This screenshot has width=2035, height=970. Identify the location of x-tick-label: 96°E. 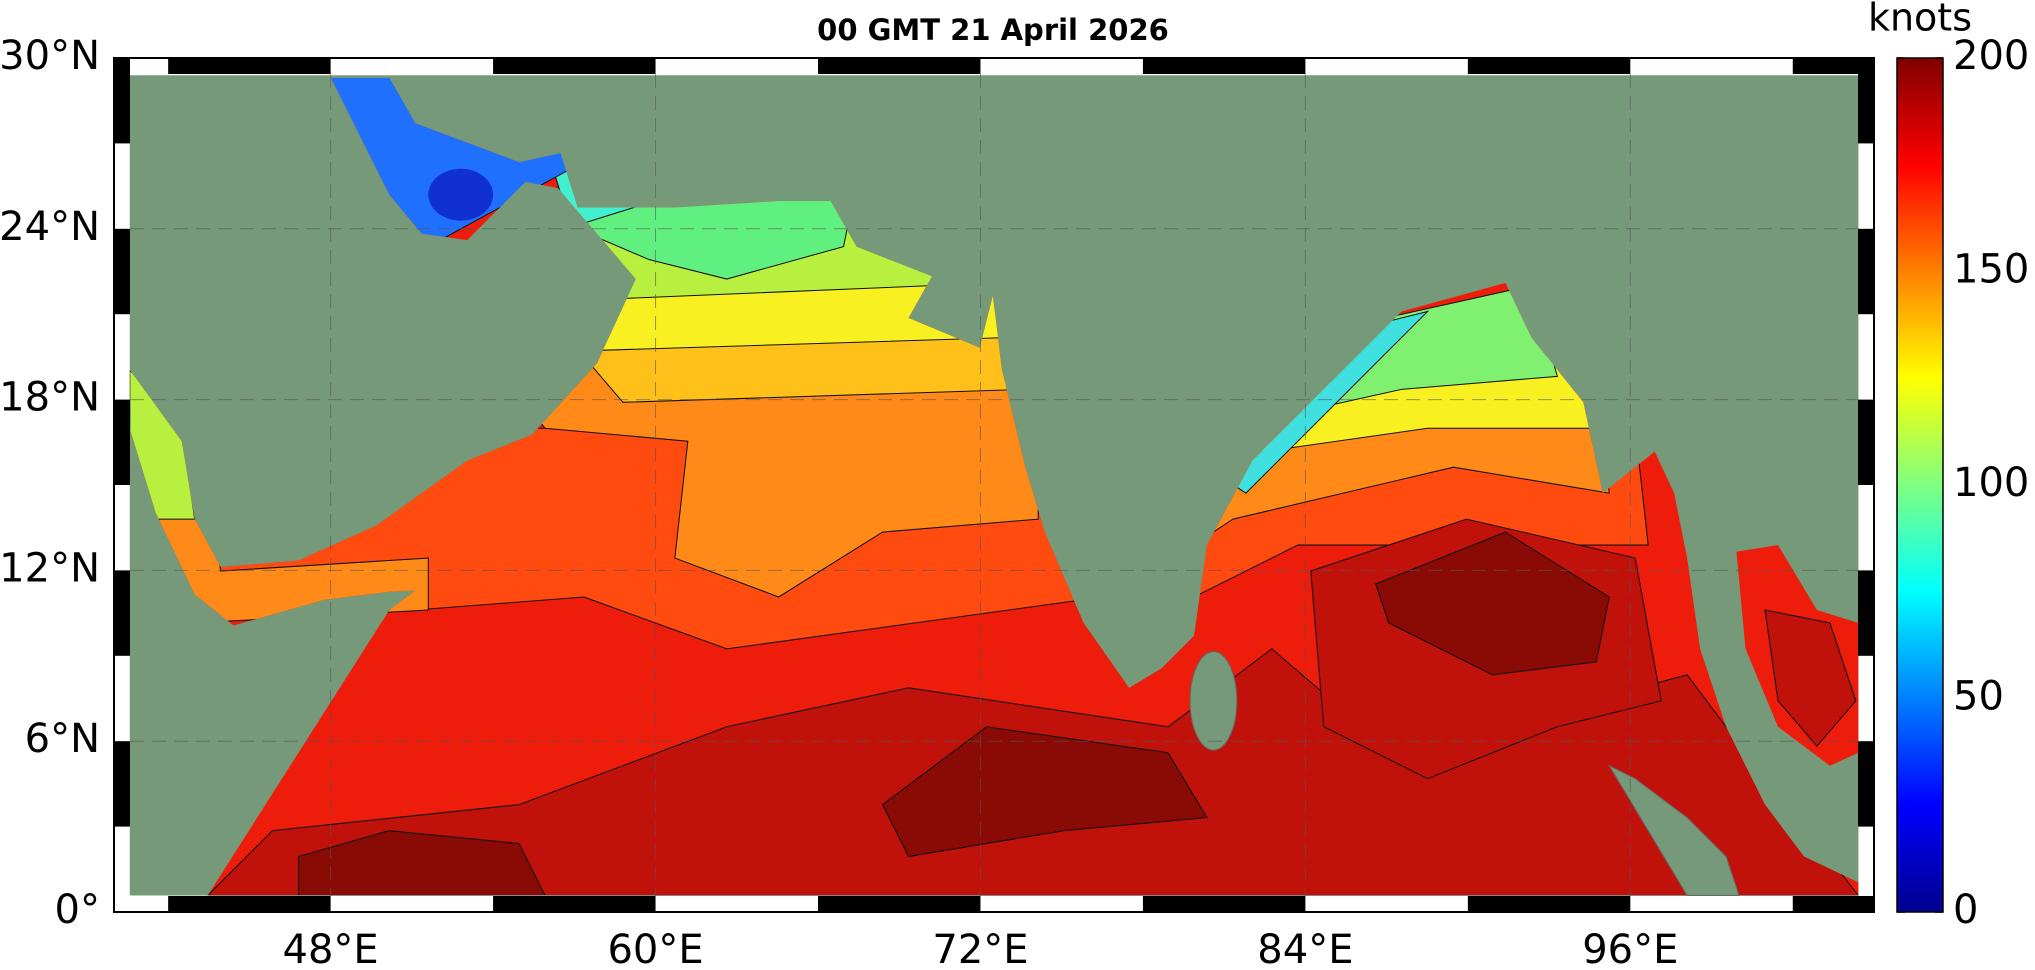
(1630, 948).